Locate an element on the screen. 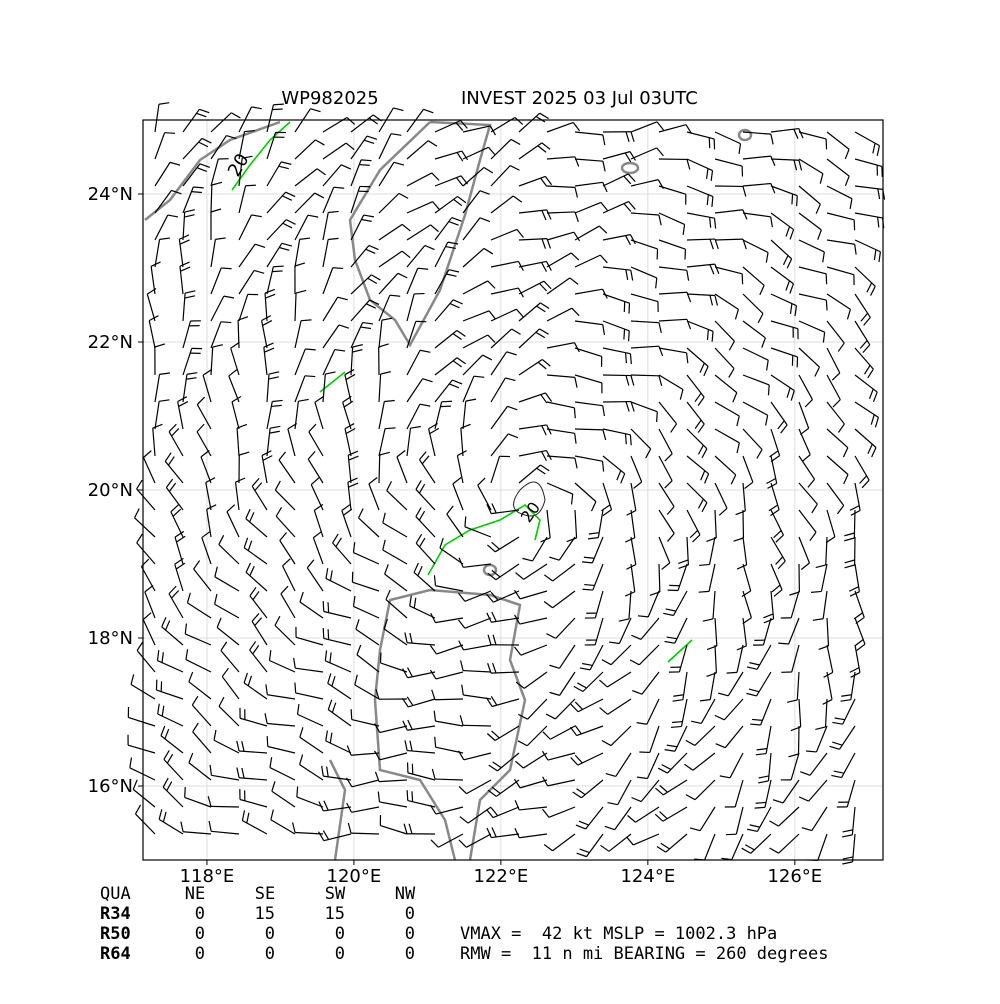  y-tick-label: 16°N is located at coordinates (110, 786).